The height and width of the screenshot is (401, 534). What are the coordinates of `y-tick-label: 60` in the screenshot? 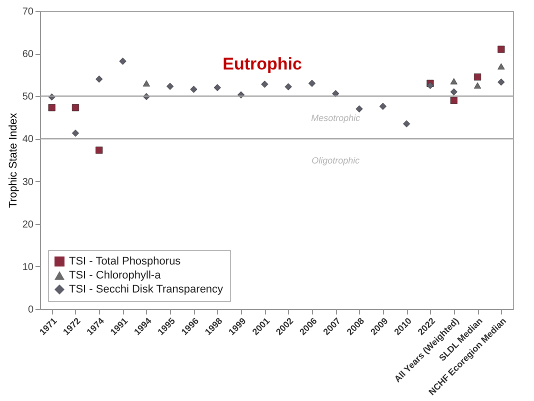 It's located at (28, 54).